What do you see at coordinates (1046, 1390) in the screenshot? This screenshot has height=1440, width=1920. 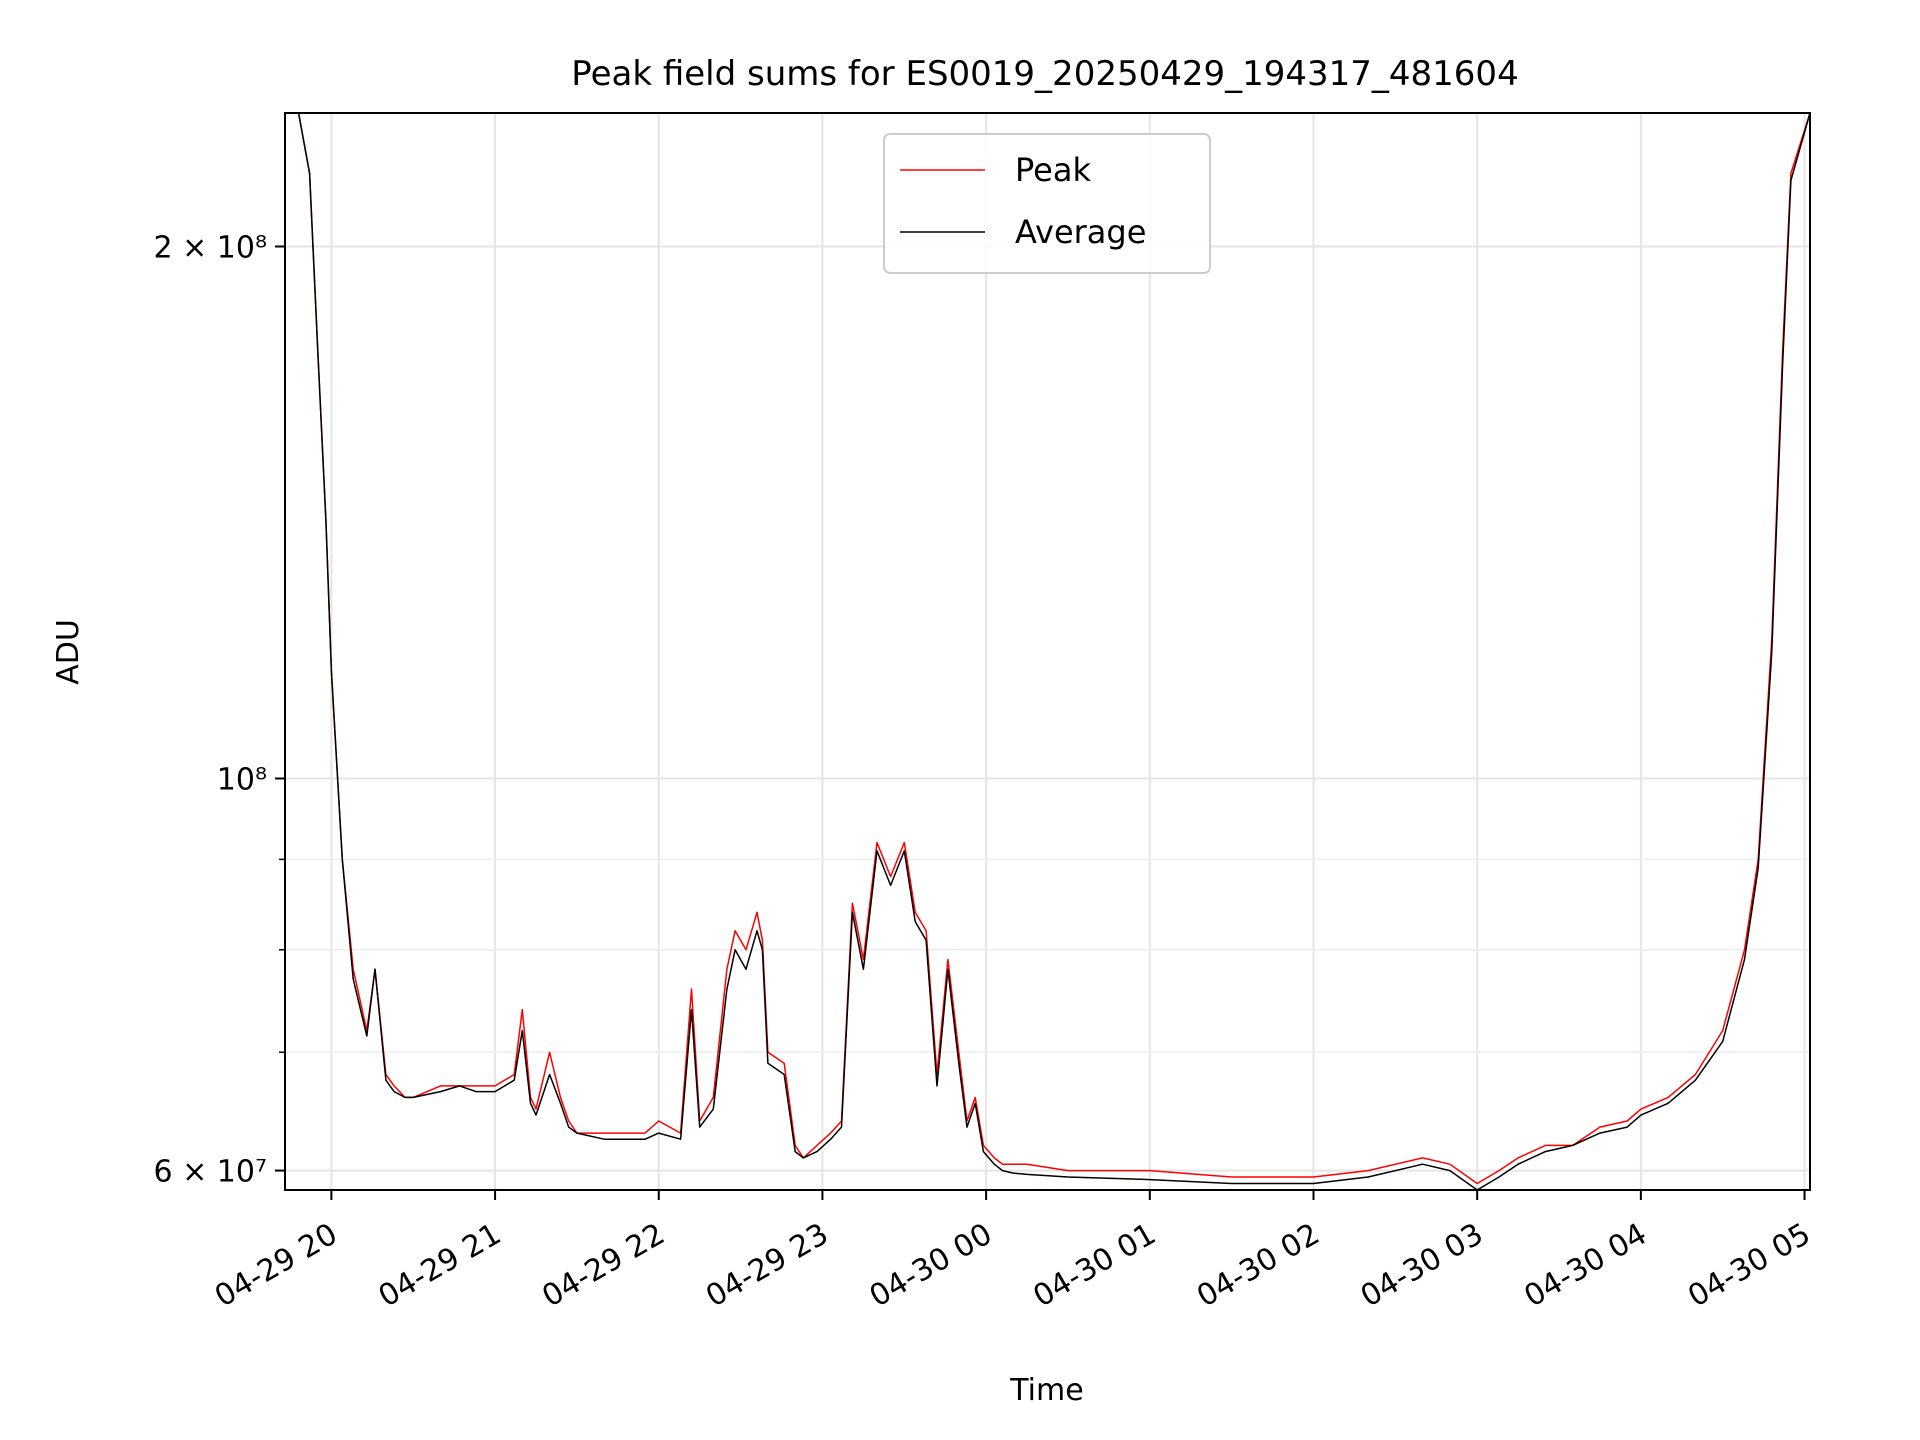 I see `x-axis-label: Time` at bounding box center [1046, 1390].